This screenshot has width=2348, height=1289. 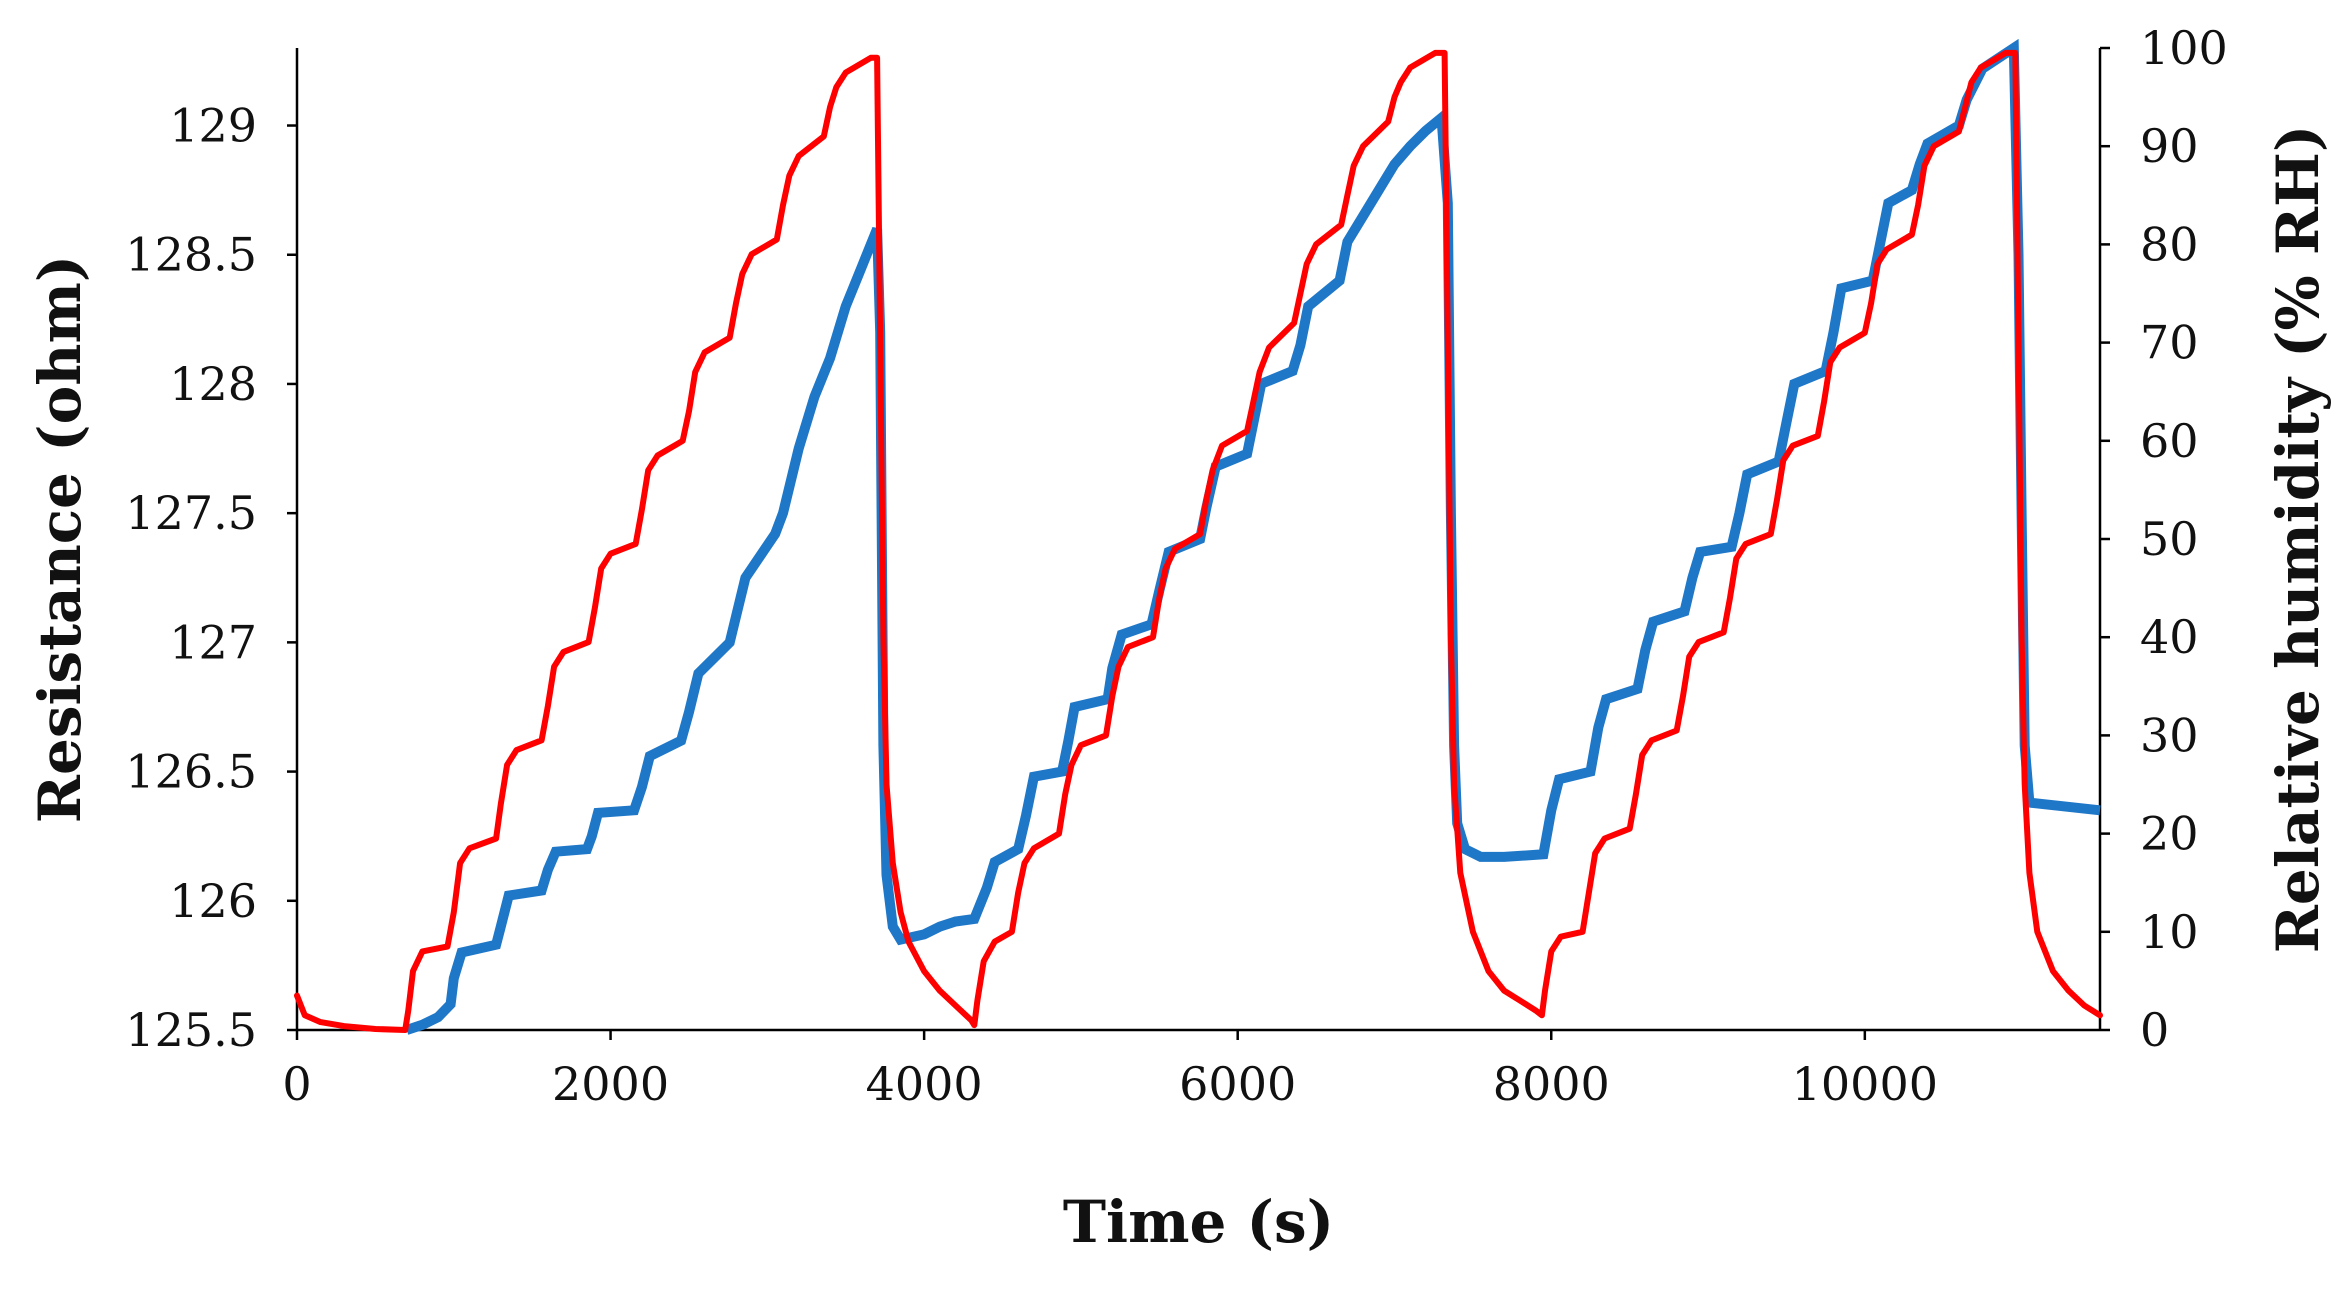 I want to click on x-axis-title: Time (s), so click(x=1198, y=1222).